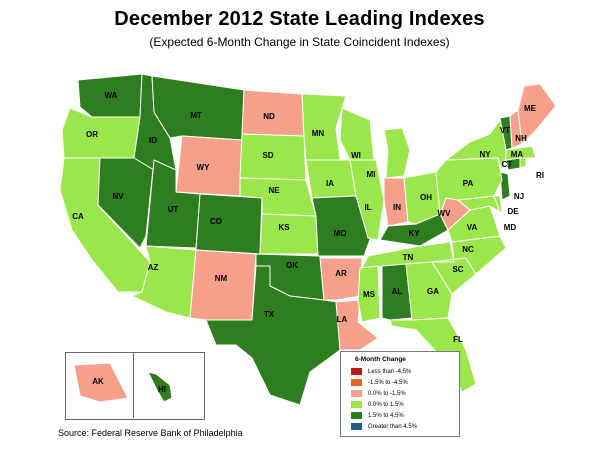  What do you see at coordinates (414, 233) in the screenshot?
I see `state-label-ky: KY` at bounding box center [414, 233].